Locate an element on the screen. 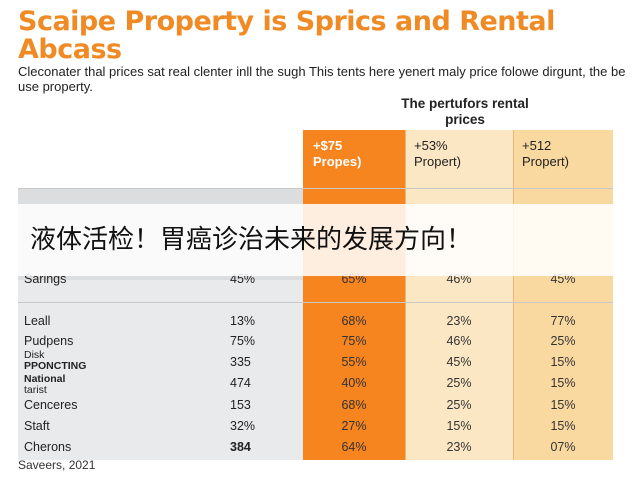 This screenshot has height=480, width=640. cell-value: 40% is located at coordinates (354, 383).